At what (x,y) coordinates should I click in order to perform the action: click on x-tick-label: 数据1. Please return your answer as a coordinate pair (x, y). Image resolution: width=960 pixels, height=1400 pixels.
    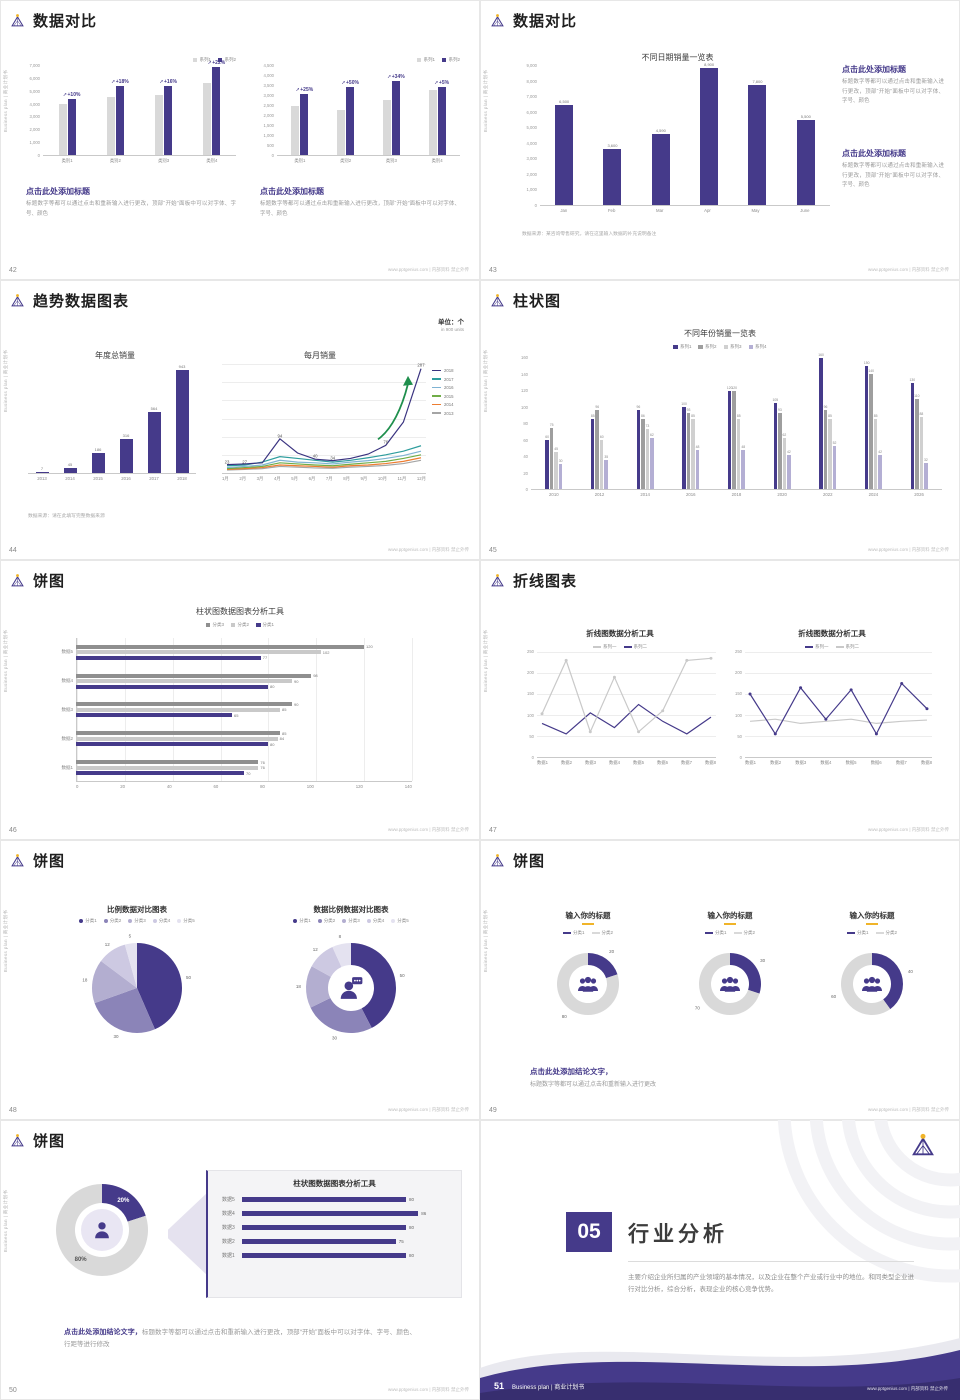
    Looking at the image, I should click on (542, 762).